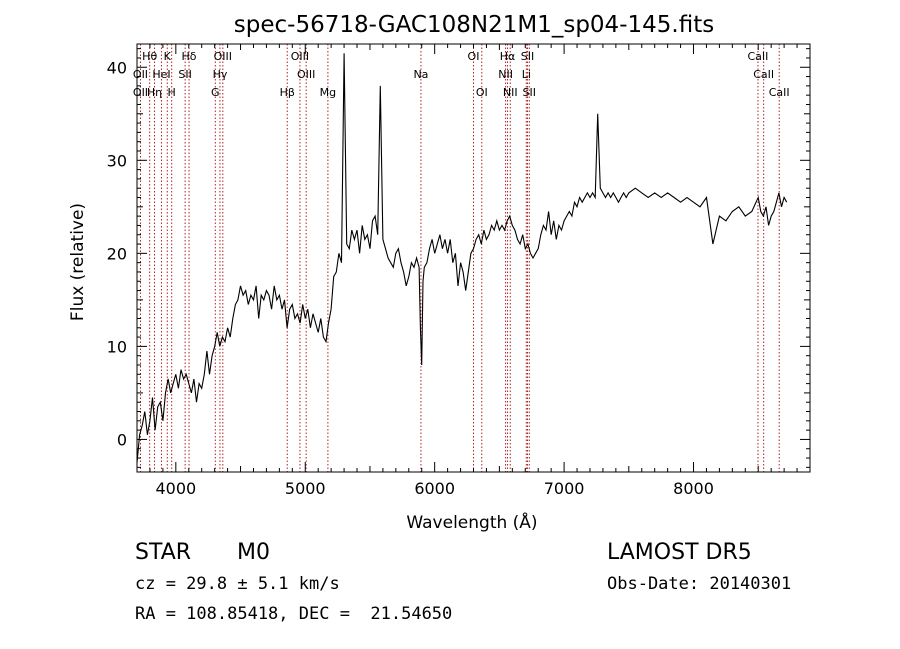  What do you see at coordinates (117, 253) in the screenshot?
I see `y-tick-label: 20` at bounding box center [117, 253].